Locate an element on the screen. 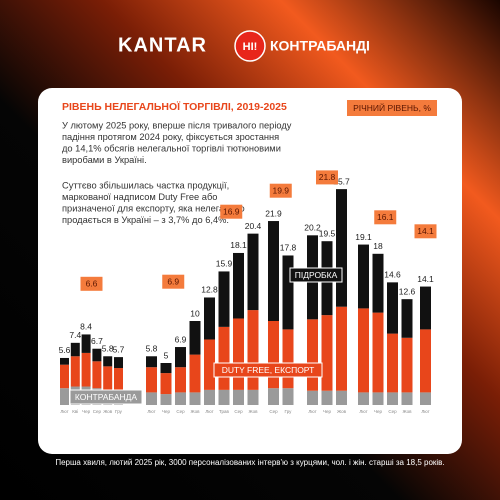 This screenshot has height=500, width=500. badge-circle is located at coordinates (250, 46).